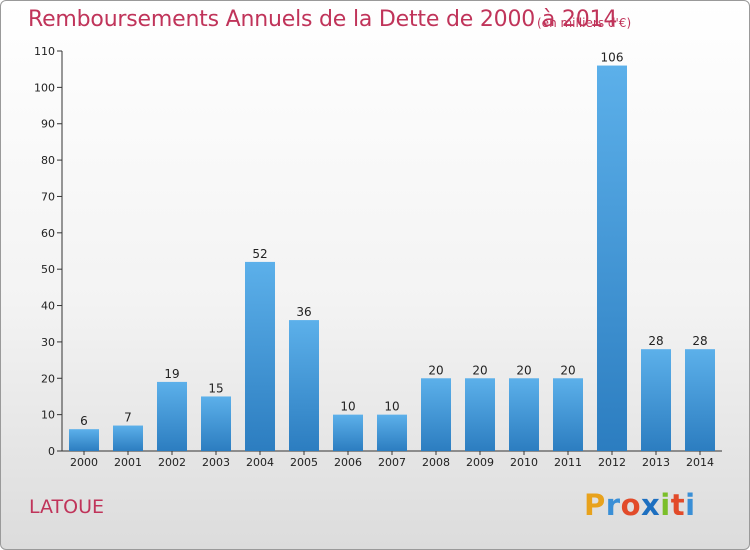  Describe the element at coordinates (67, 507) in the screenshot. I see `commune-name: LATOUE` at that location.